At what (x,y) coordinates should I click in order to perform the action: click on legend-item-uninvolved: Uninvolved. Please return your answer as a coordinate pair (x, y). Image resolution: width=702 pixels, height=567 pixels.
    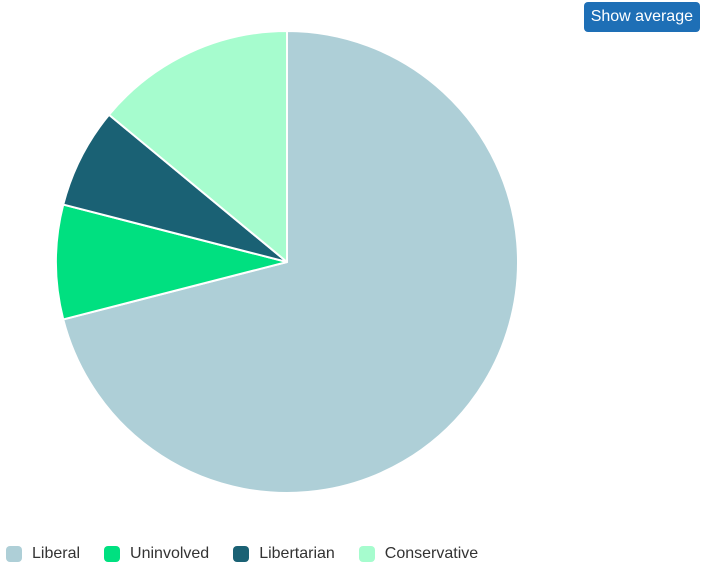
    Looking at the image, I should click on (156, 554).